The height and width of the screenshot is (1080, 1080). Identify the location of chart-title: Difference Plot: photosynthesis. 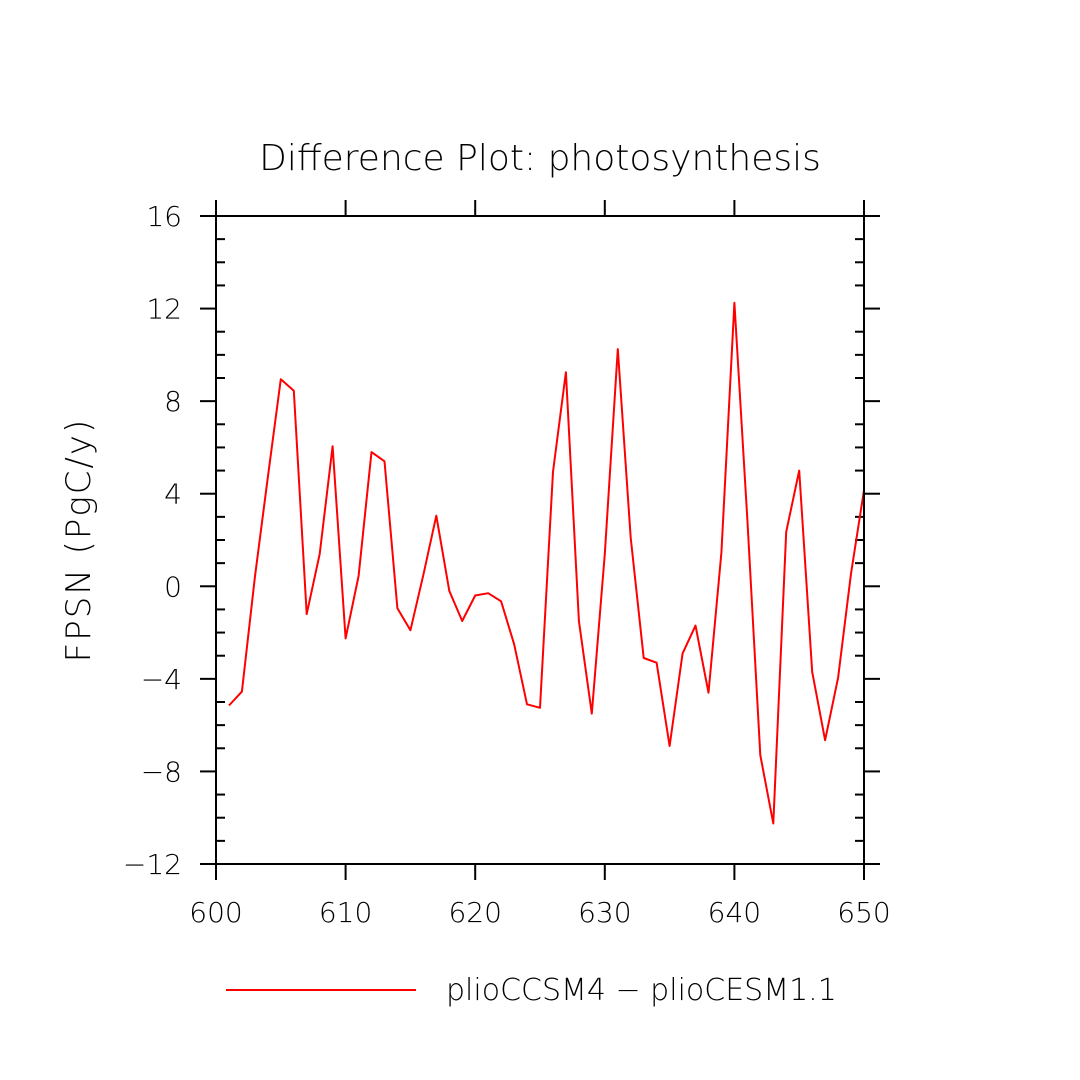
(540, 158).